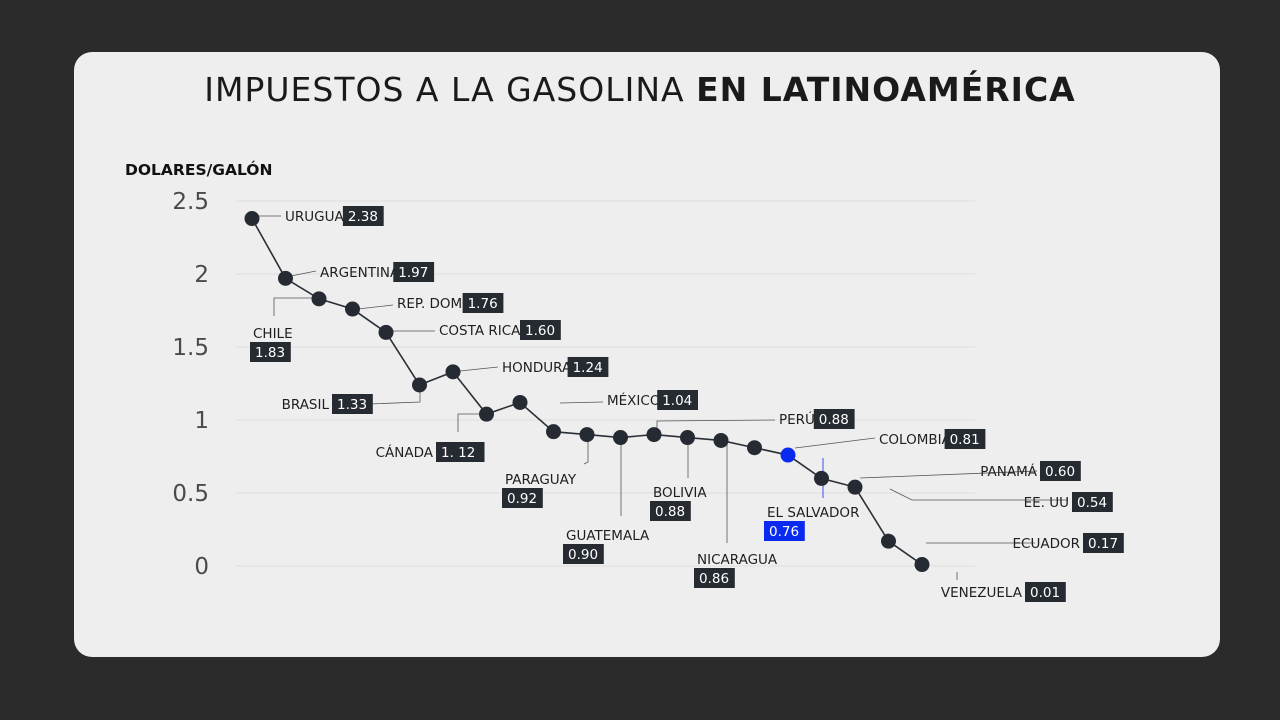  Describe the element at coordinates (199, 170) in the screenshot. I see `y-axis-unit-label: DOLARES/GALÓN` at that location.